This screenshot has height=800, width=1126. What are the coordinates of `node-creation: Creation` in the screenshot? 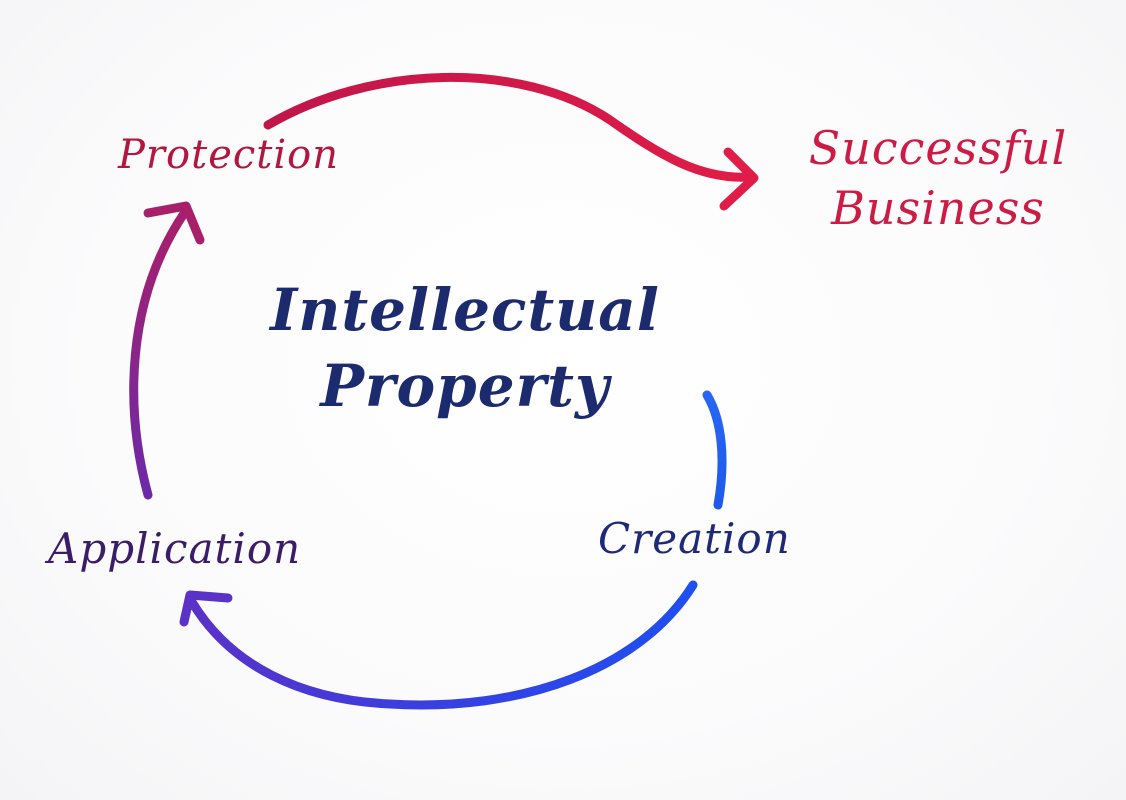 It's located at (694, 538).